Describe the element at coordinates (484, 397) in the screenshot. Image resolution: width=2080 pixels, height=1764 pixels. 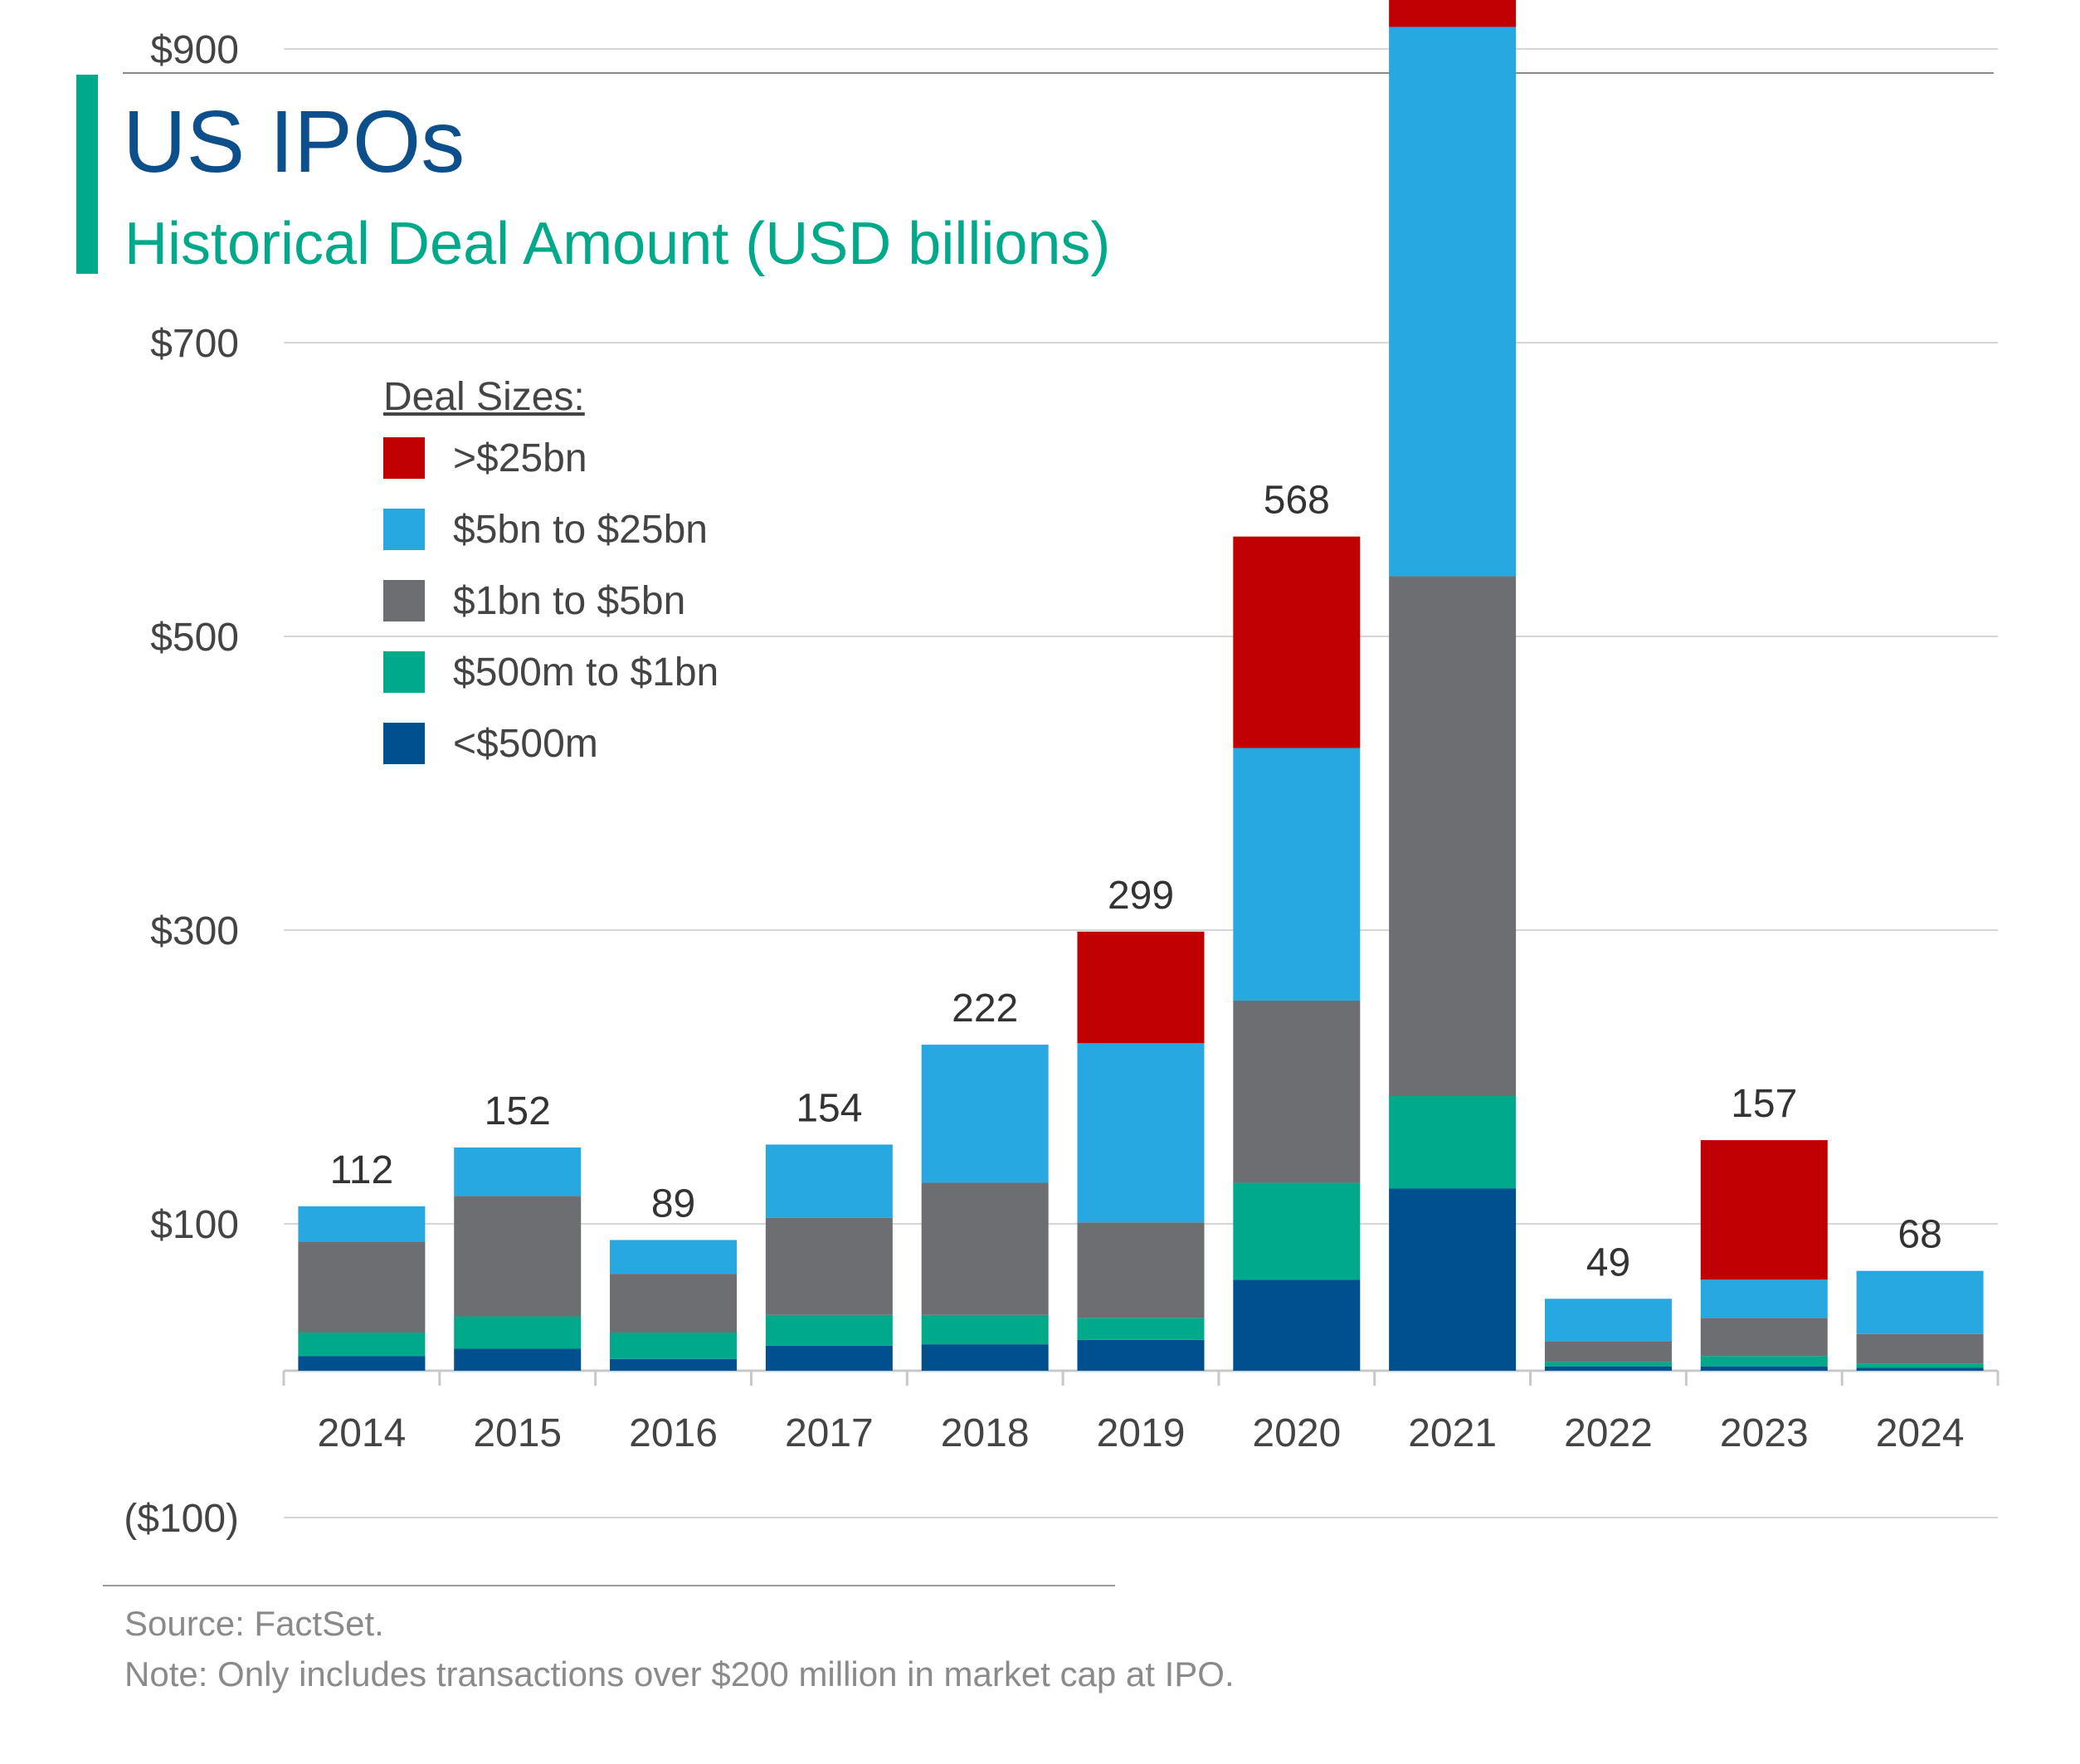
I see `legend-title: Deal Sizes:` at that location.